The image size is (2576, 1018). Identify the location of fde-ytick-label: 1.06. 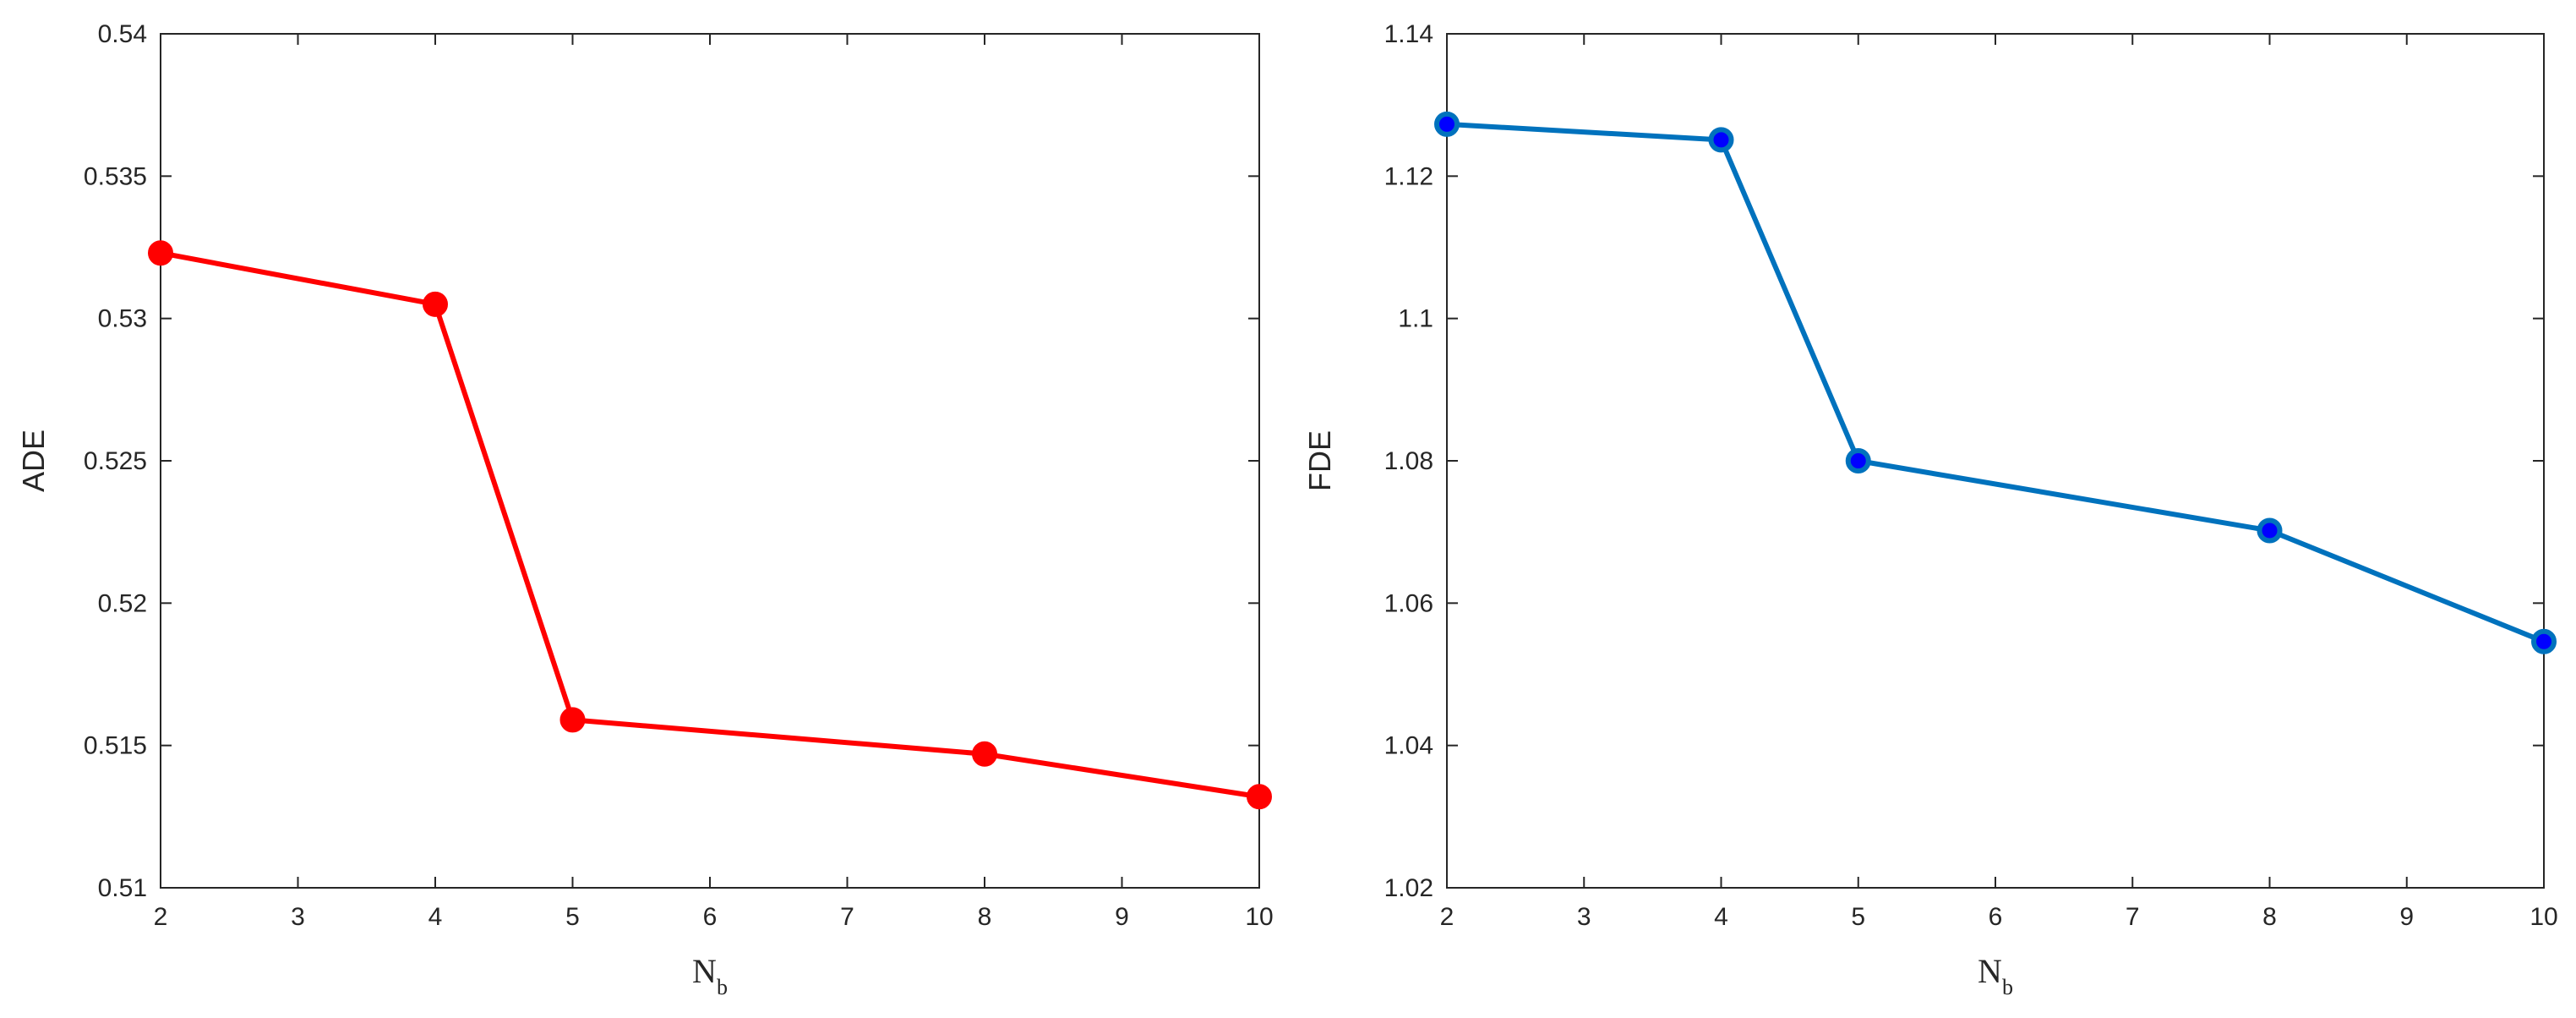
(1408, 603).